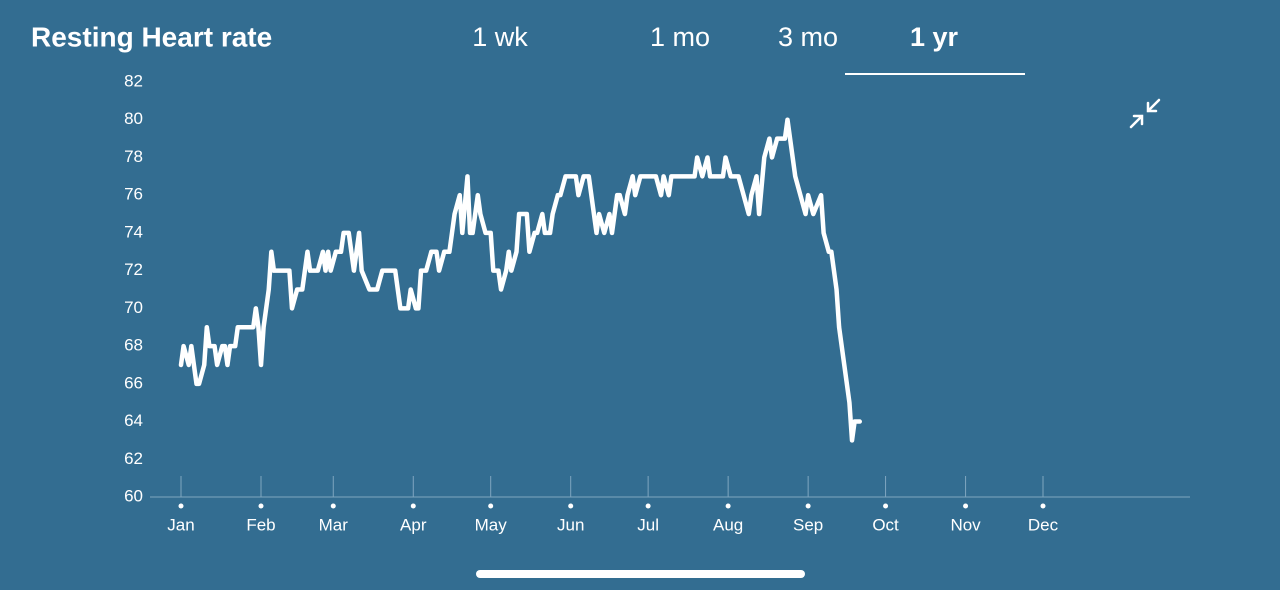  Describe the element at coordinates (151, 36) in the screenshot. I see `title: Resting Heart rate` at that location.